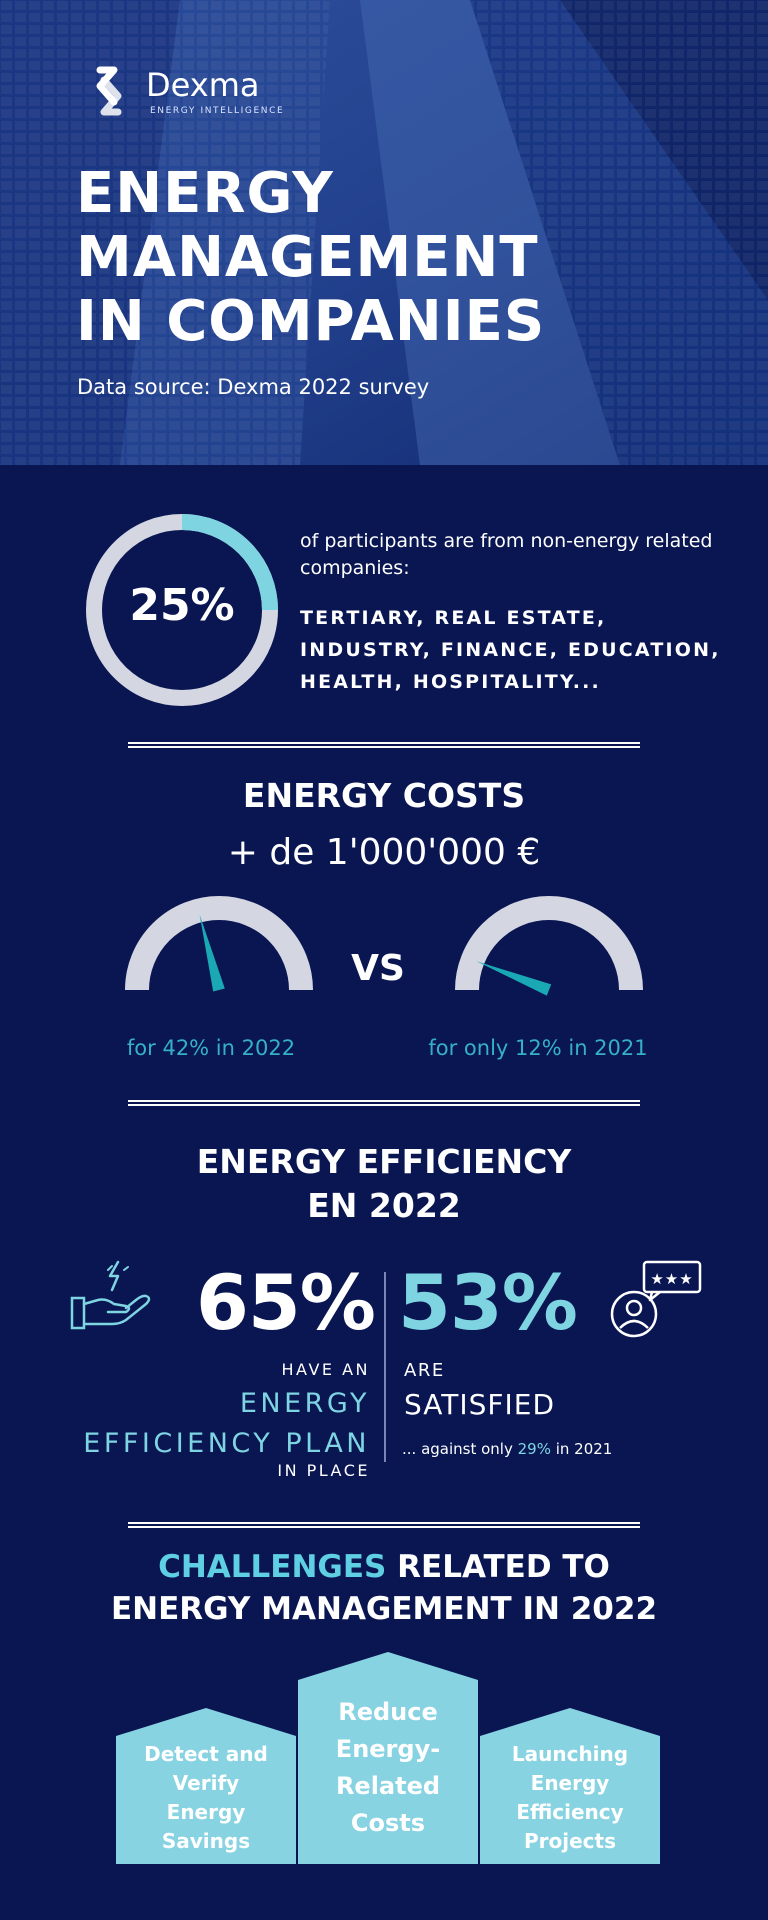  What do you see at coordinates (460, 1449) in the screenshot?
I see `against-note-before: ... against only` at bounding box center [460, 1449].